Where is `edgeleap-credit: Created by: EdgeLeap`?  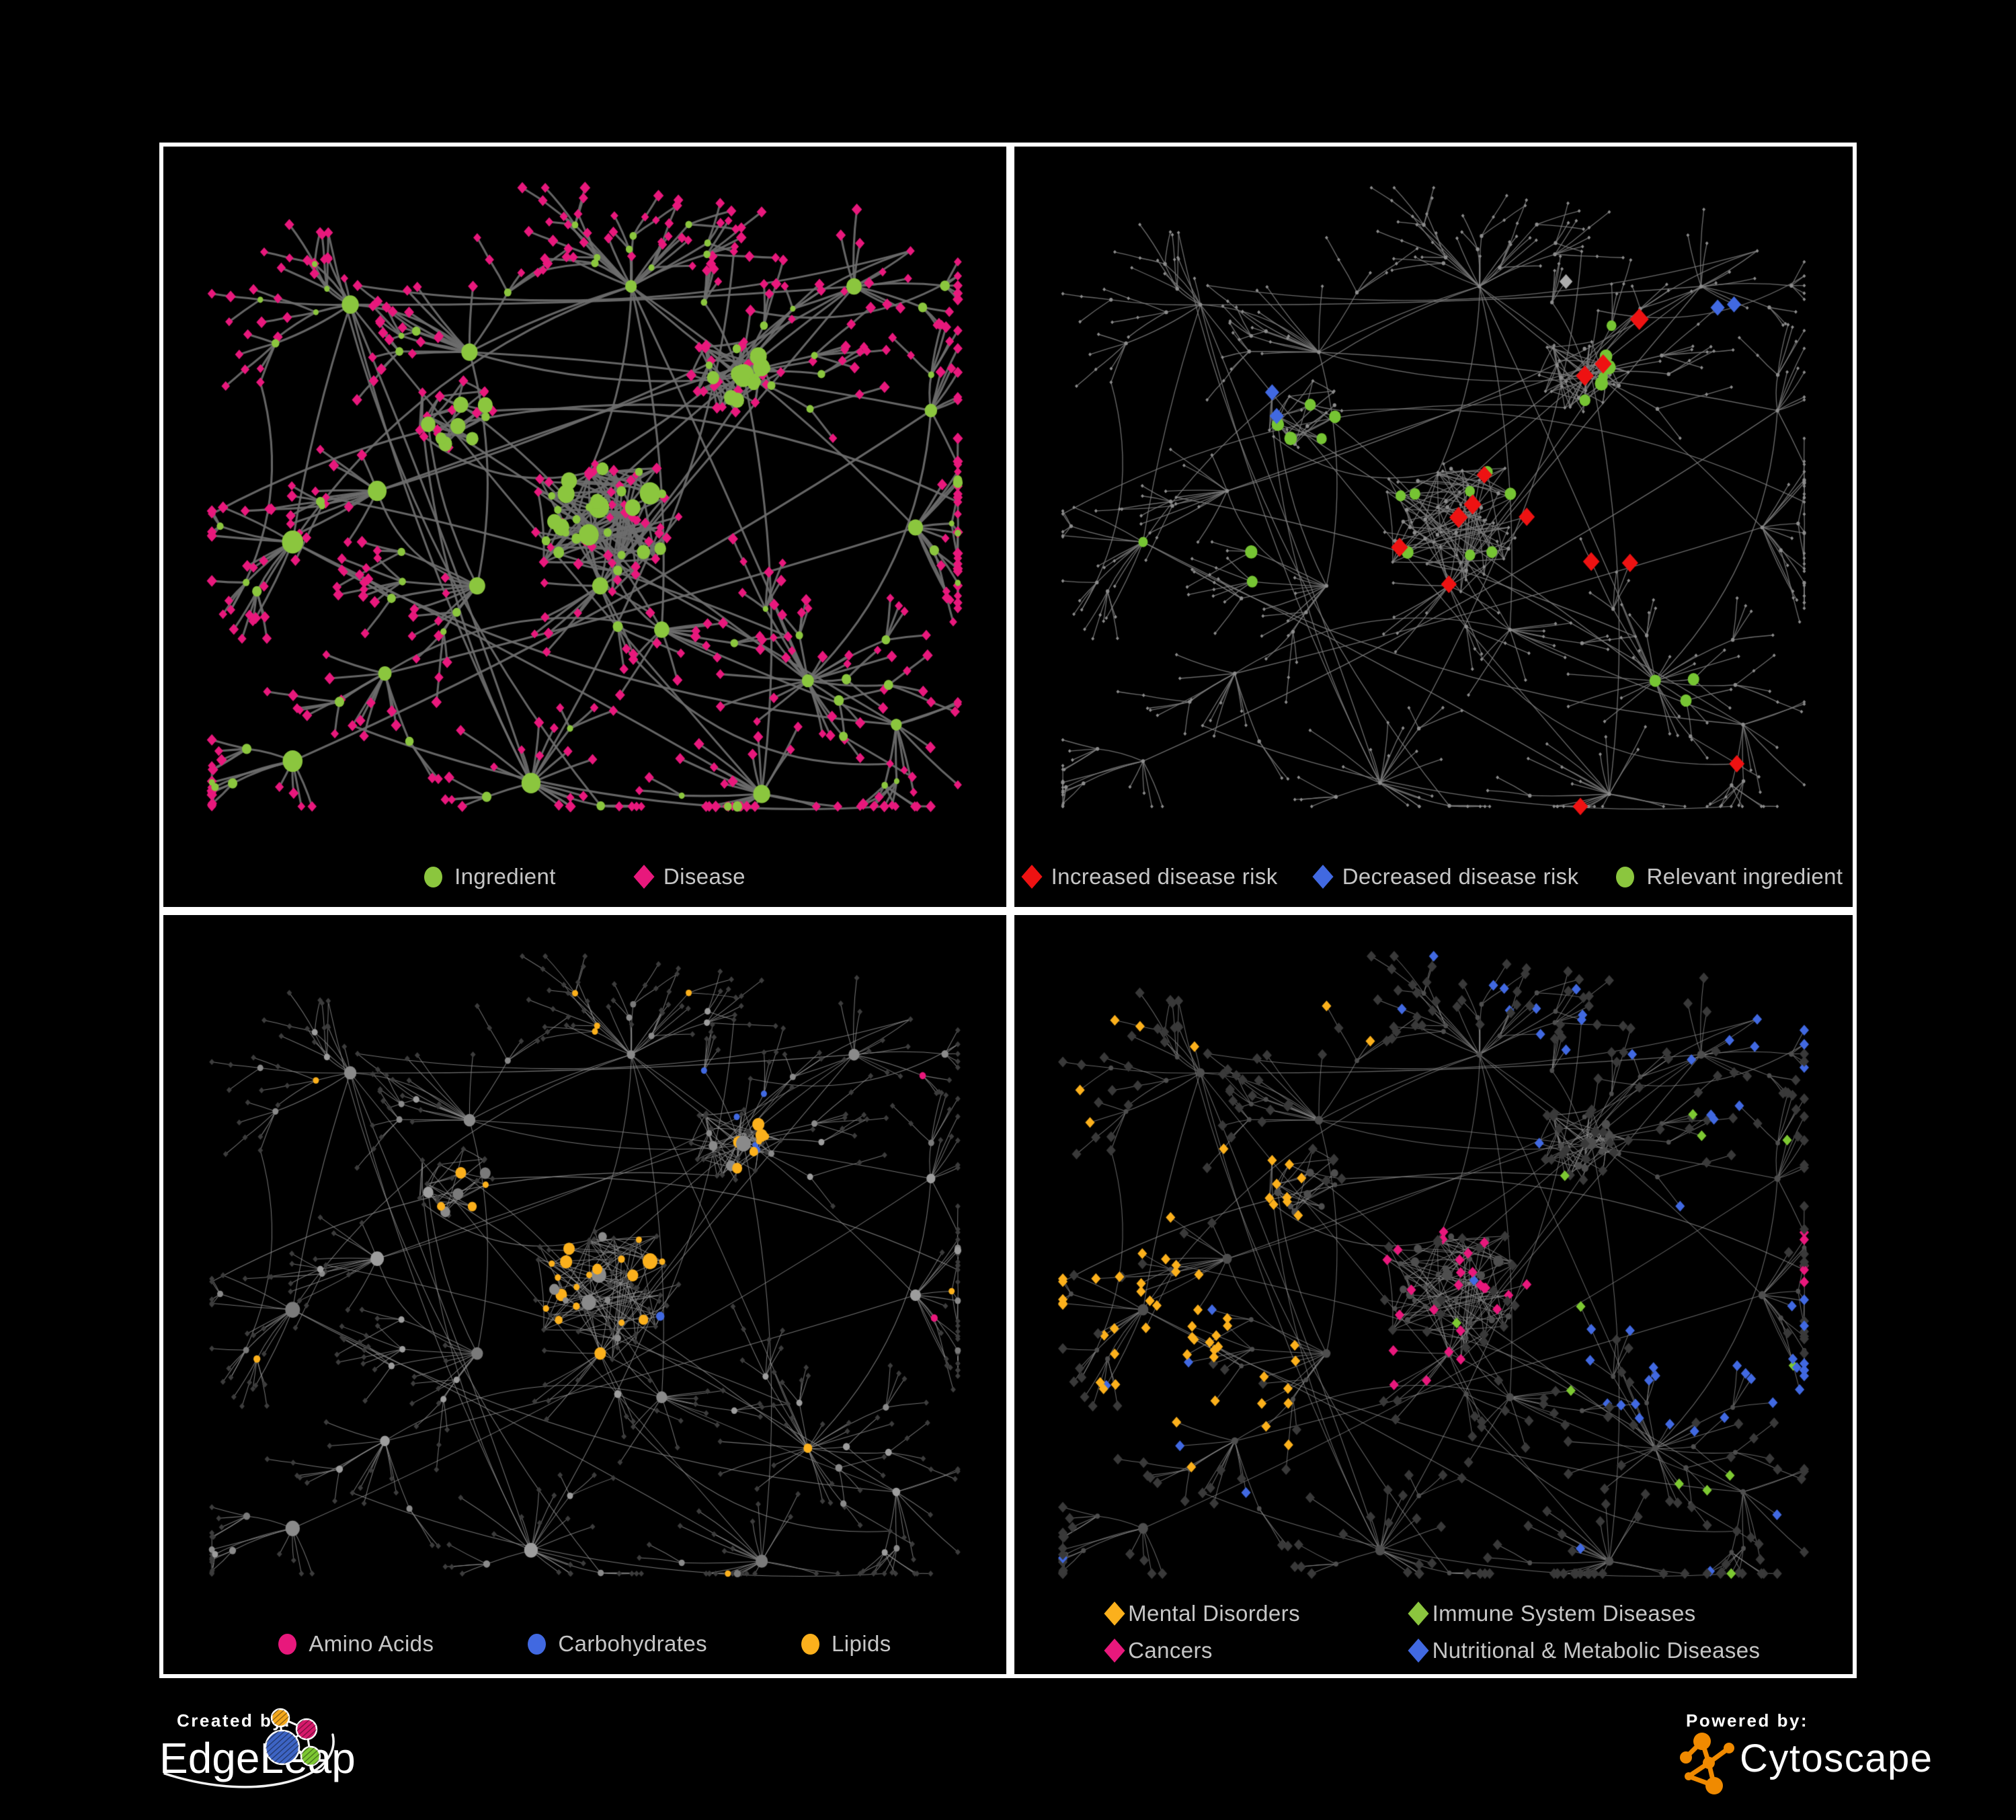
edgeleap-credit: Created by: EdgeLeap is located at coordinates (303, 1764).